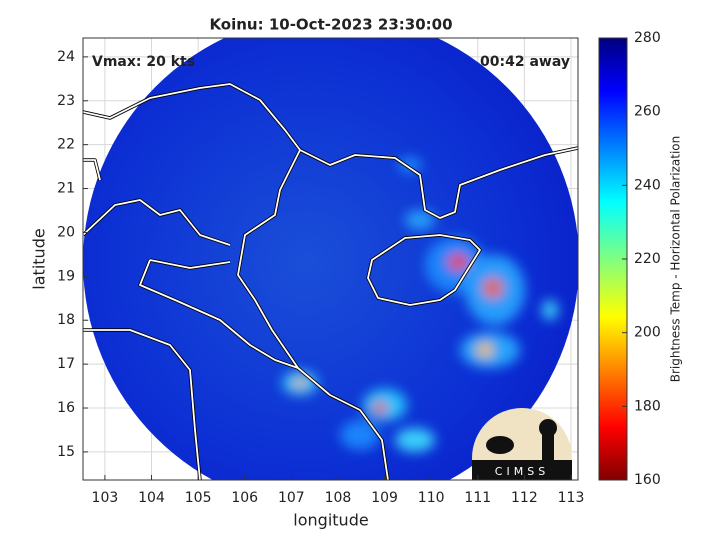 Image resolution: width=720 pixels, height=544 pixels. Describe the element at coordinates (647, 185) in the screenshot. I see `colorbar-tick-label: 240` at that location.